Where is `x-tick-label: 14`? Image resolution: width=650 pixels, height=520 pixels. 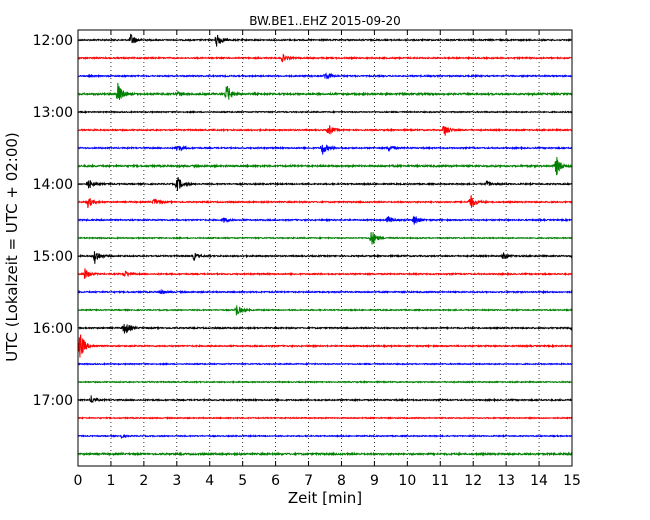 x-tick-label: 14 is located at coordinates (539, 481).